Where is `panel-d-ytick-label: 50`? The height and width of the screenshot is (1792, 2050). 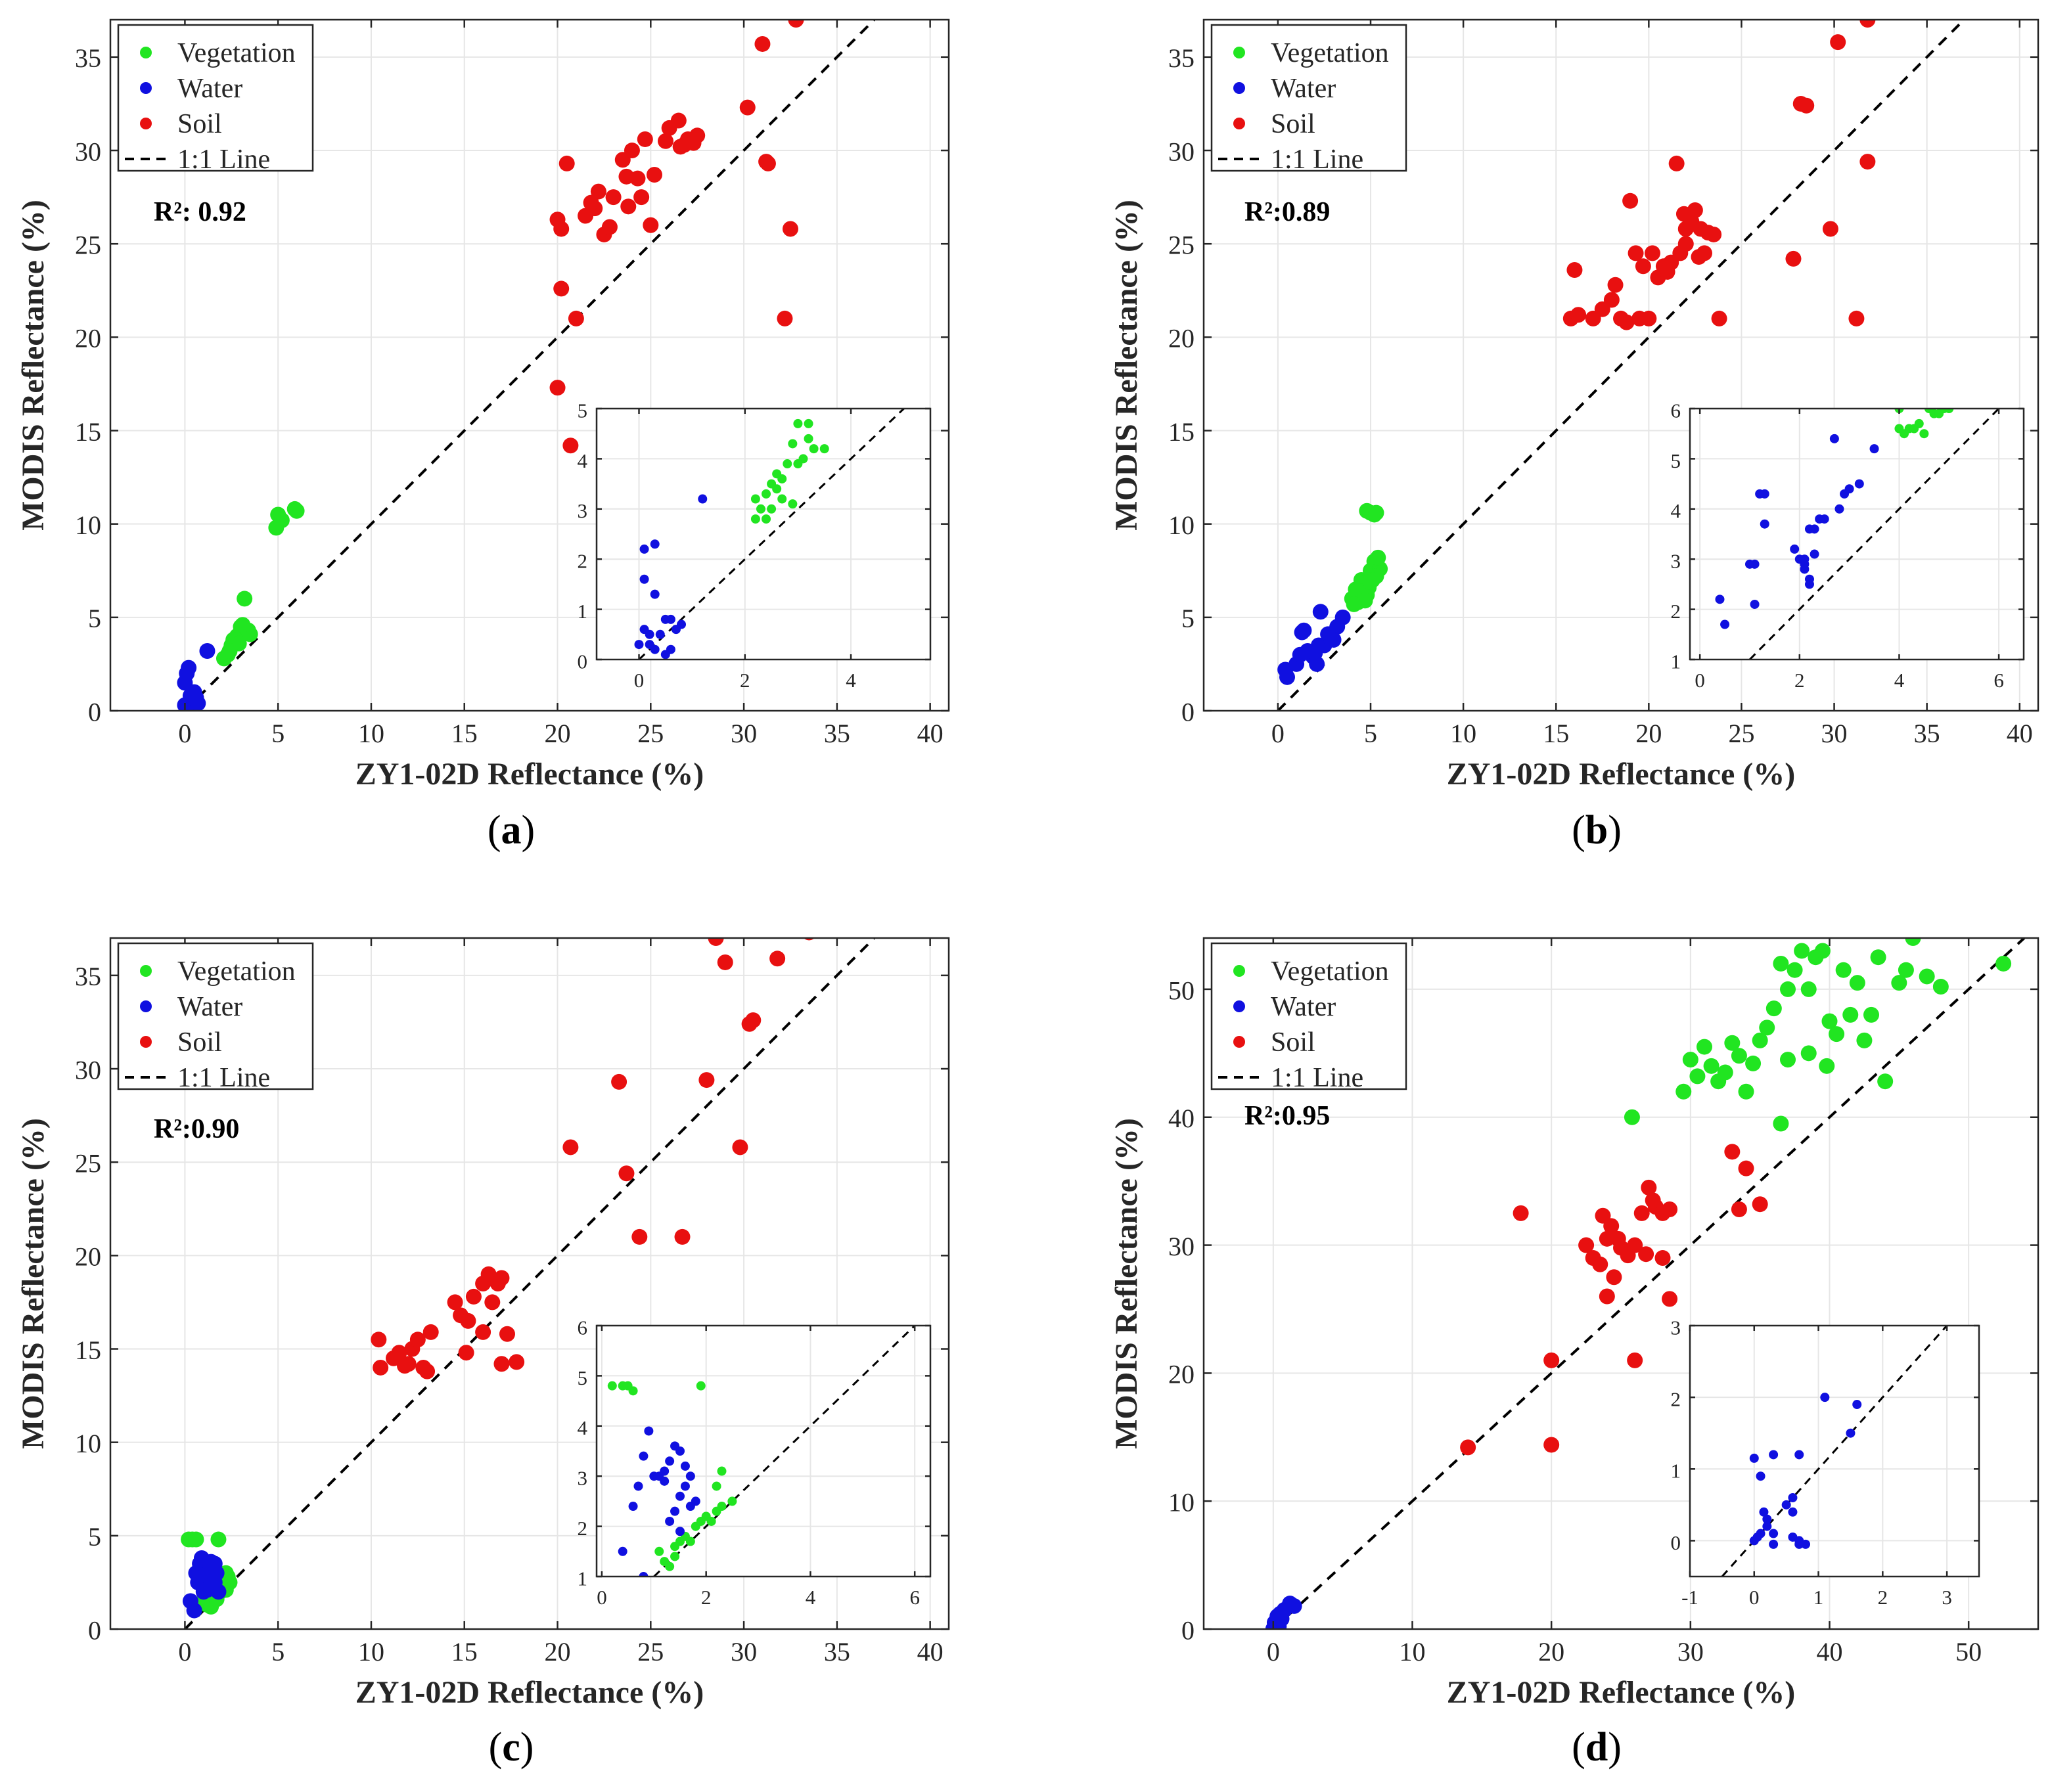 panel-d-ytick-label: 50 is located at coordinates (1181, 990).